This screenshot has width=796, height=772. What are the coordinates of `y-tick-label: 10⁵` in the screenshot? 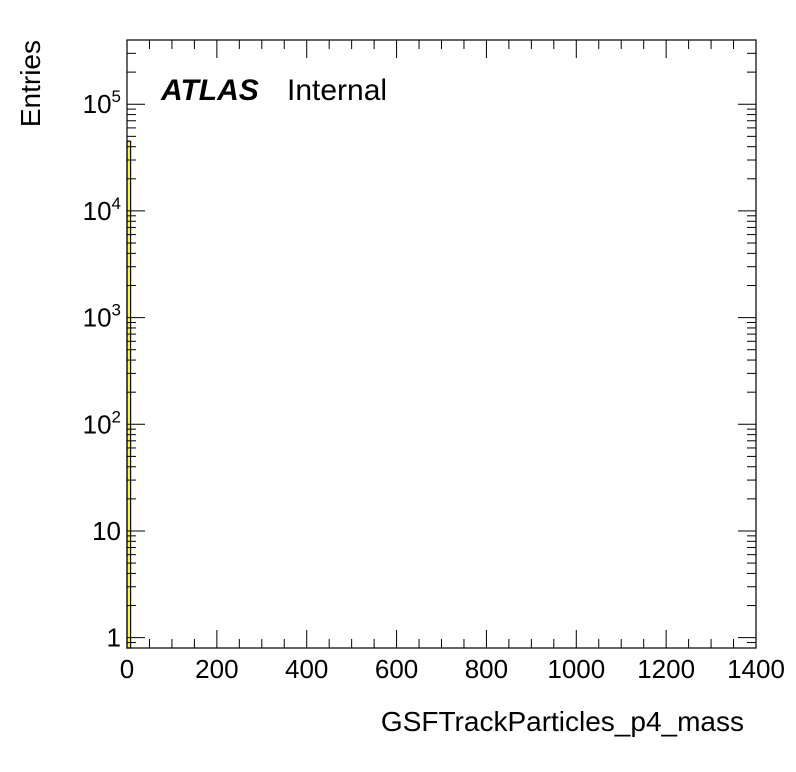 It's located at (102, 103).